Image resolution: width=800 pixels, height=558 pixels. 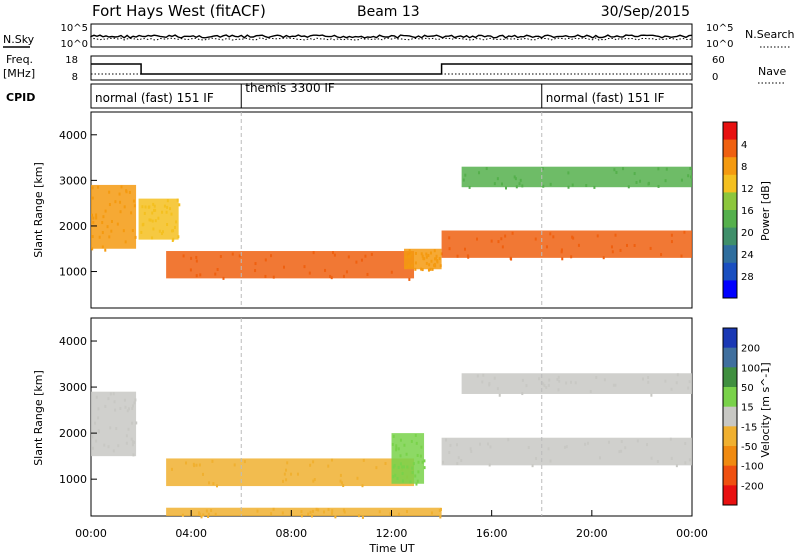 What do you see at coordinates (75, 77) in the screenshot?
I see `freq-left-tick-bottom: 8` at bounding box center [75, 77].